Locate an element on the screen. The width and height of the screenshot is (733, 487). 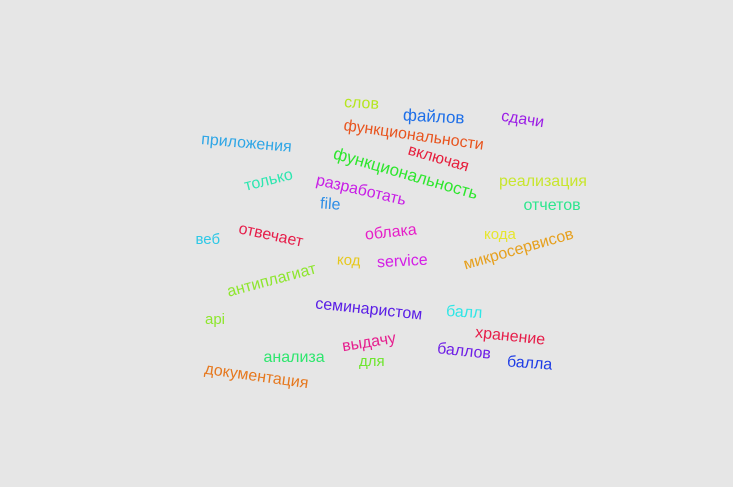
word-analiza: анализа is located at coordinates (294, 357).